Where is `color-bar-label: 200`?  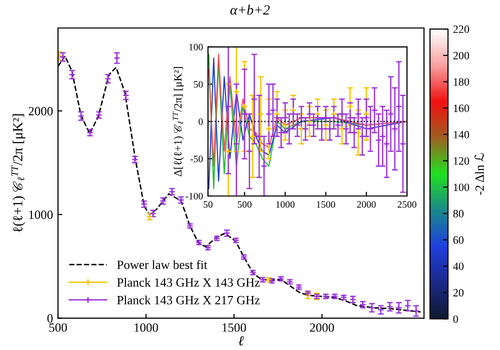
color-bar-label: 200 is located at coordinates (461, 56).